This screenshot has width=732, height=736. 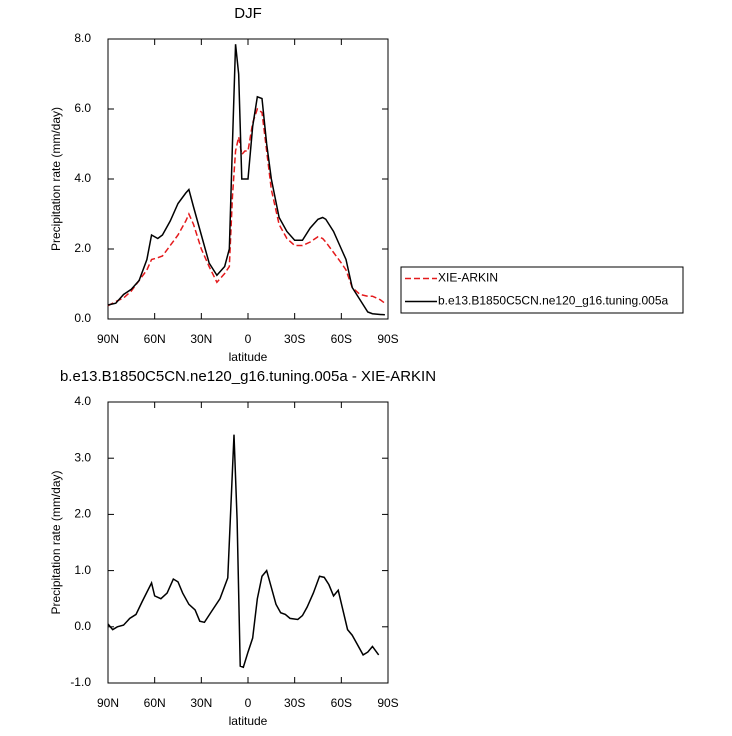 What do you see at coordinates (468, 278) in the screenshot?
I see `legend-label: XIE-ARKIN` at bounding box center [468, 278].